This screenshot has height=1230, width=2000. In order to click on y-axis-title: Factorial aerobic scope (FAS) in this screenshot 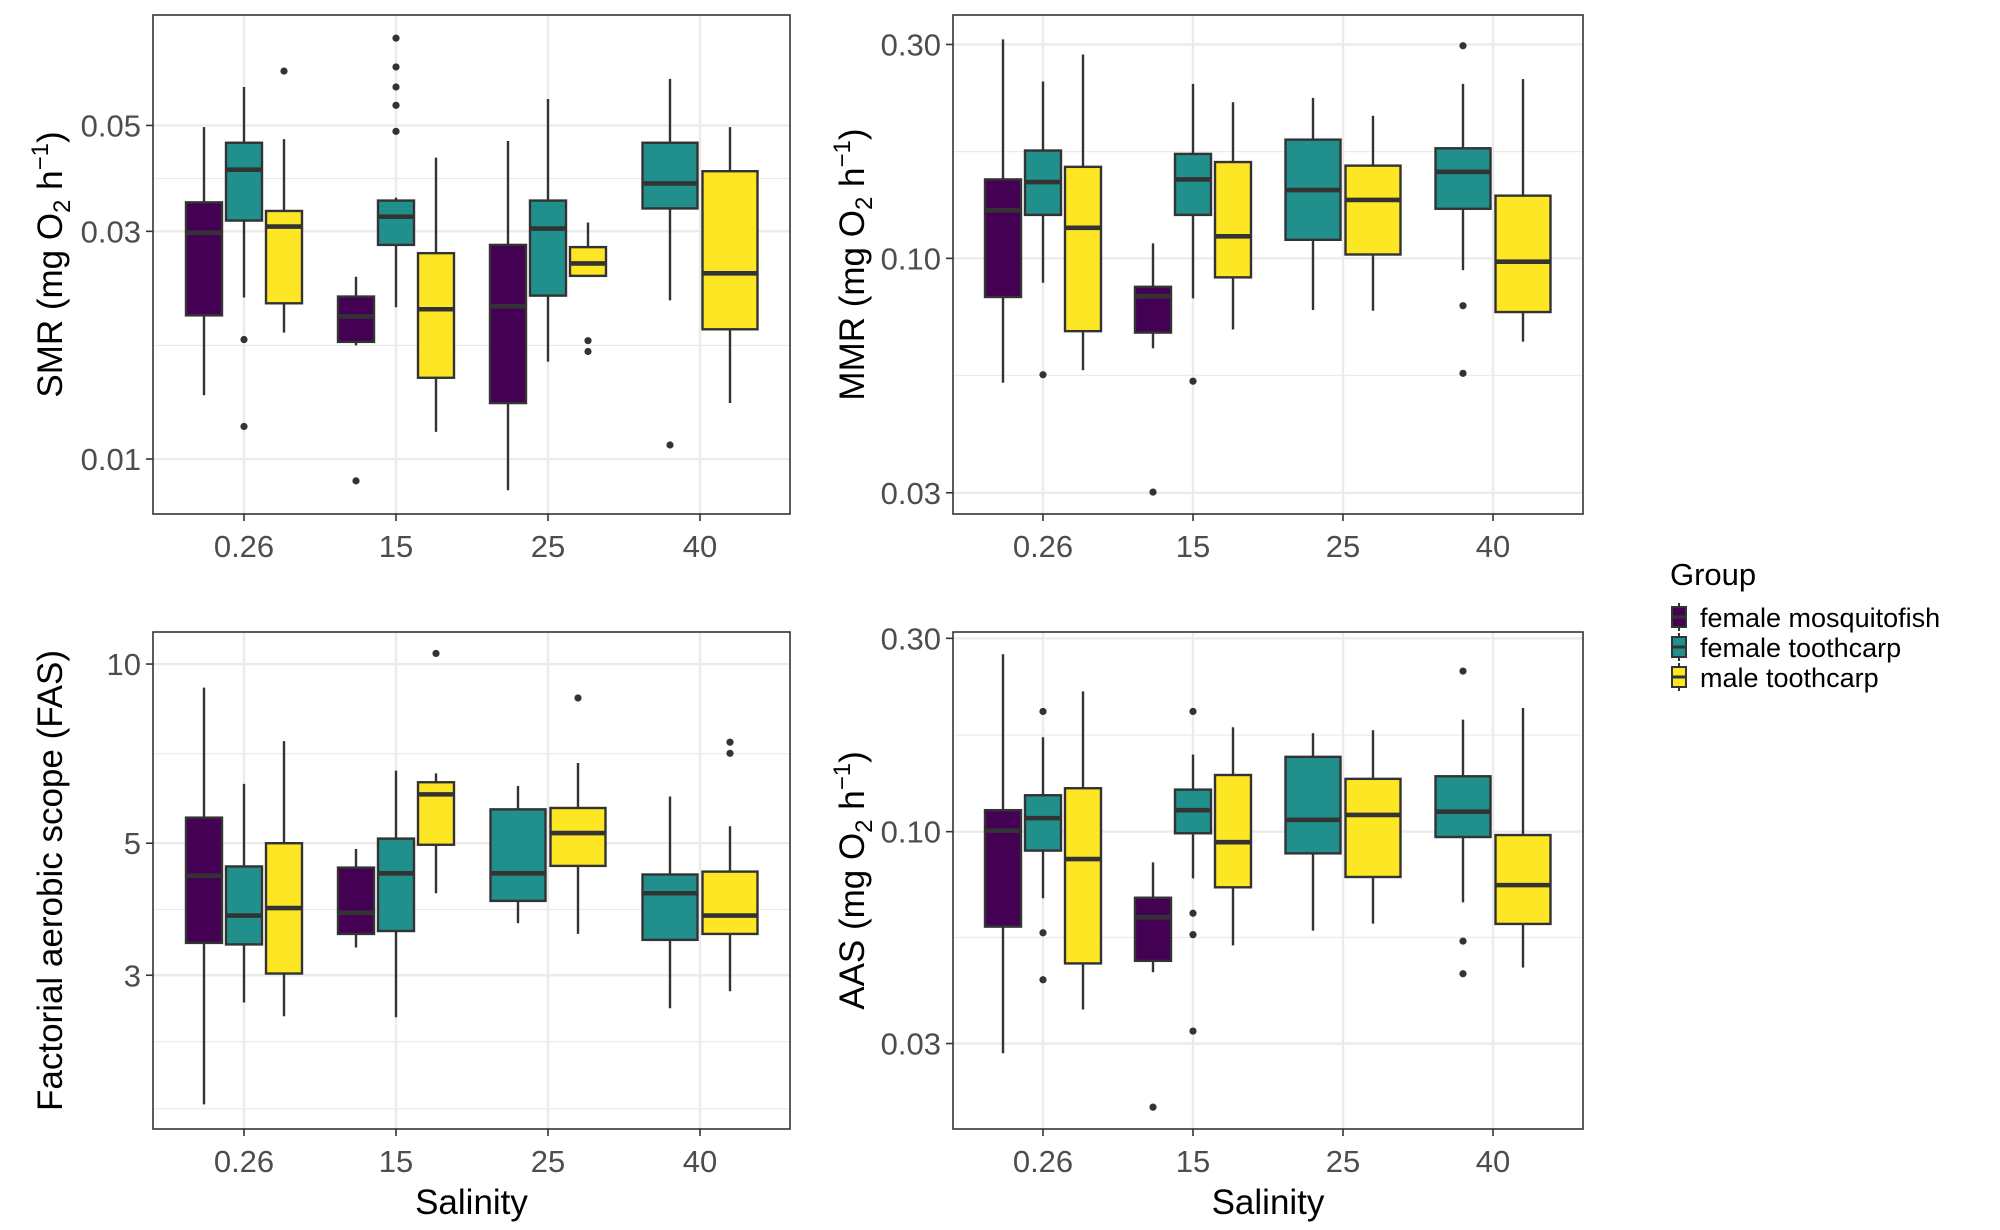, I will do `click(50, 880)`.